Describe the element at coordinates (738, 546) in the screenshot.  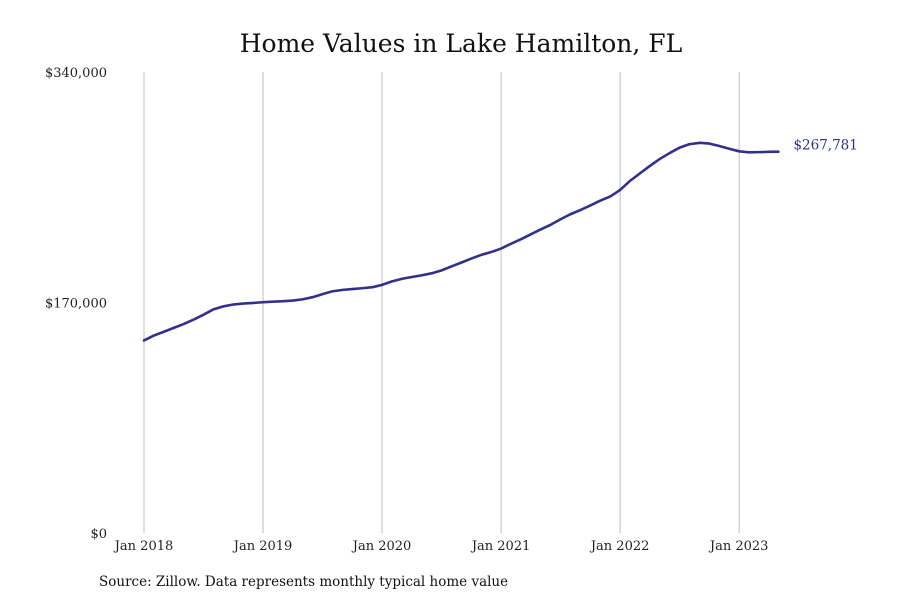
I see `x-tick-label: Jan 2023` at that location.